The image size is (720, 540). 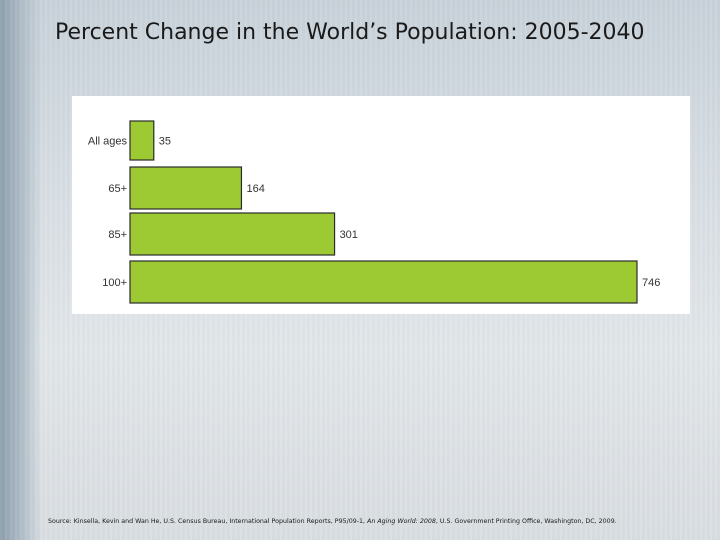 I want to click on source-book-title: An Aging World: 2008, so click(x=401, y=521).